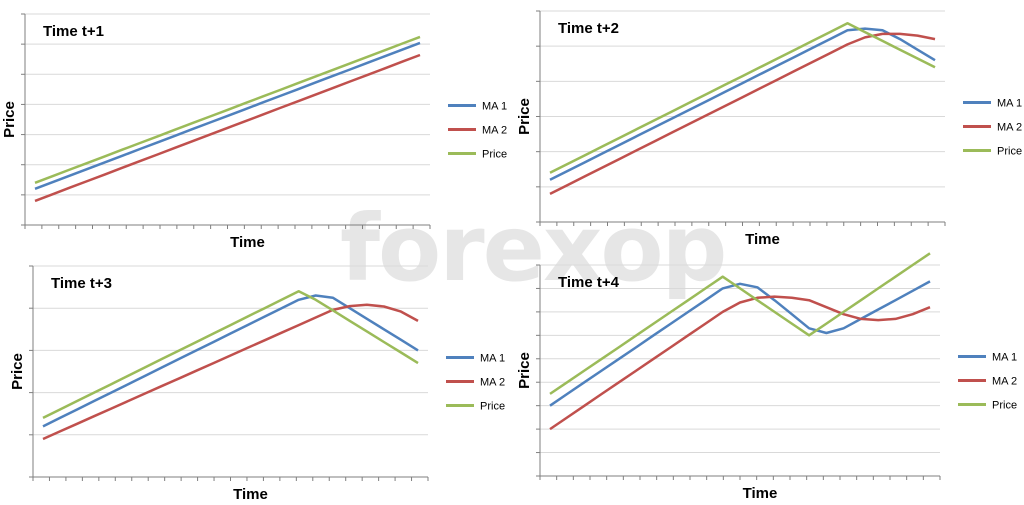 This screenshot has width=1024, height=505. What do you see at coordinates (81, 283) in the screenshot?
I see `chart-title: Time t+3` at bounding box center [81, 283].